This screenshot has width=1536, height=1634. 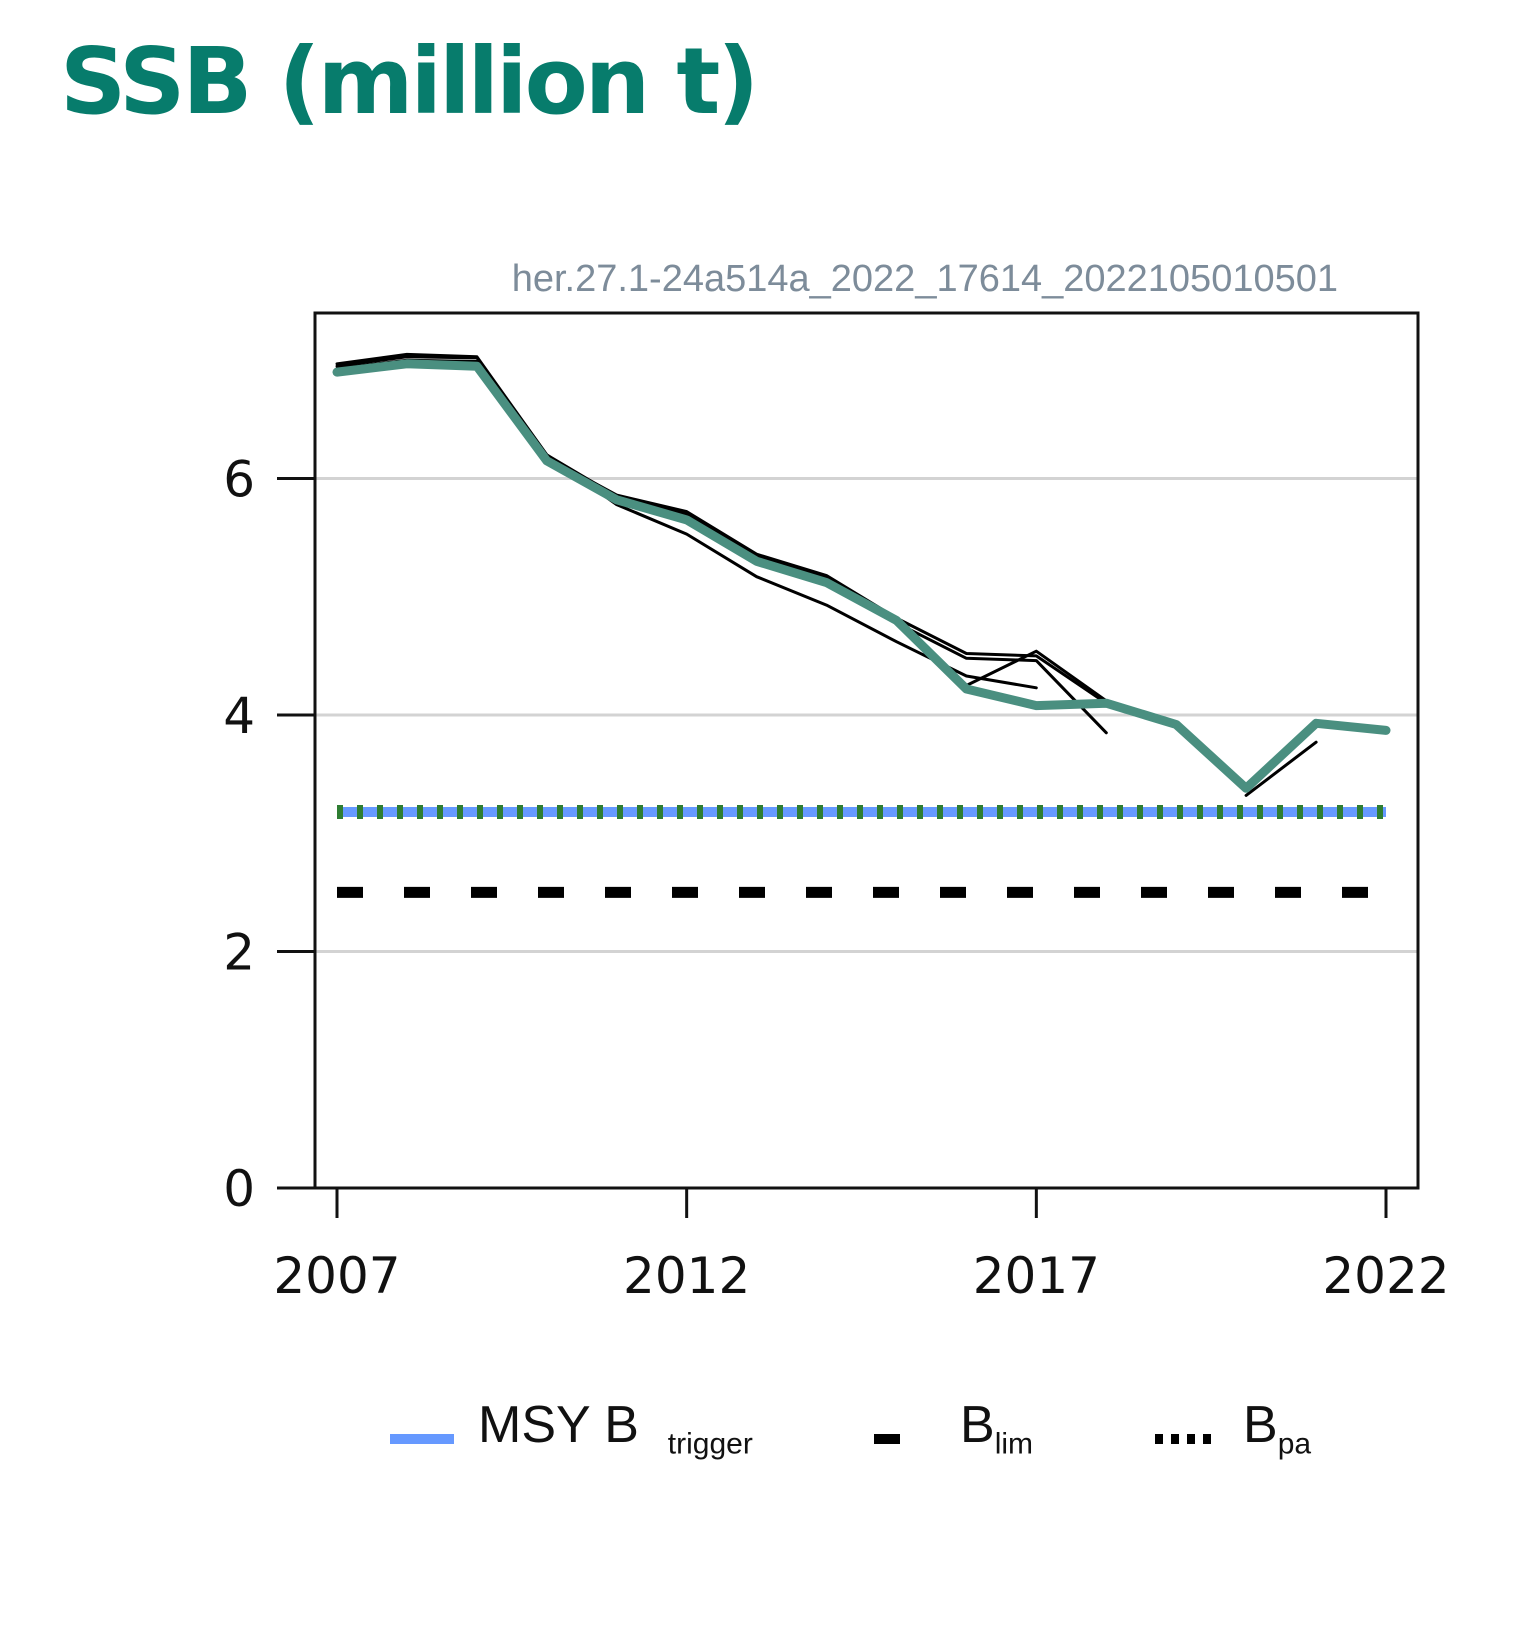 What do you see at coordinates (336, 1276) in the screenshot?
I see `x-tick-label-2007: 2007` at bounding box center [336, 1276].